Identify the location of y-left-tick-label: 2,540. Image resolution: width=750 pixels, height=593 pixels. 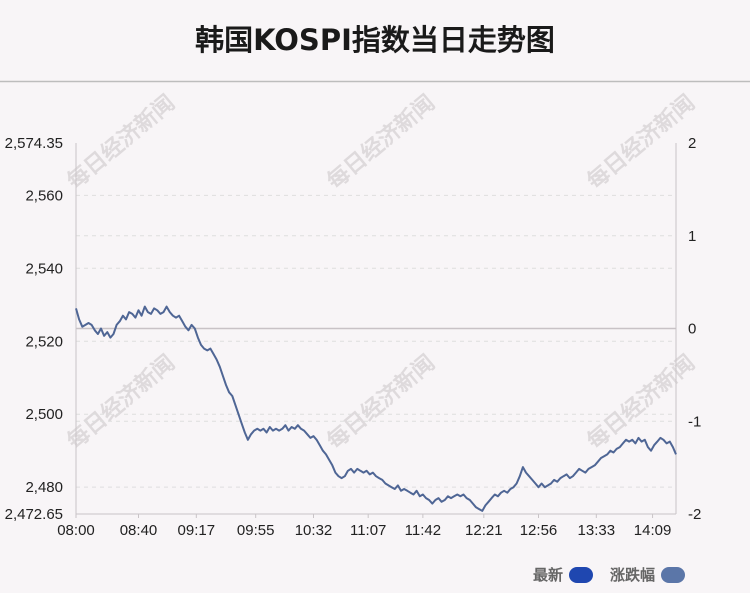
(44, 268).